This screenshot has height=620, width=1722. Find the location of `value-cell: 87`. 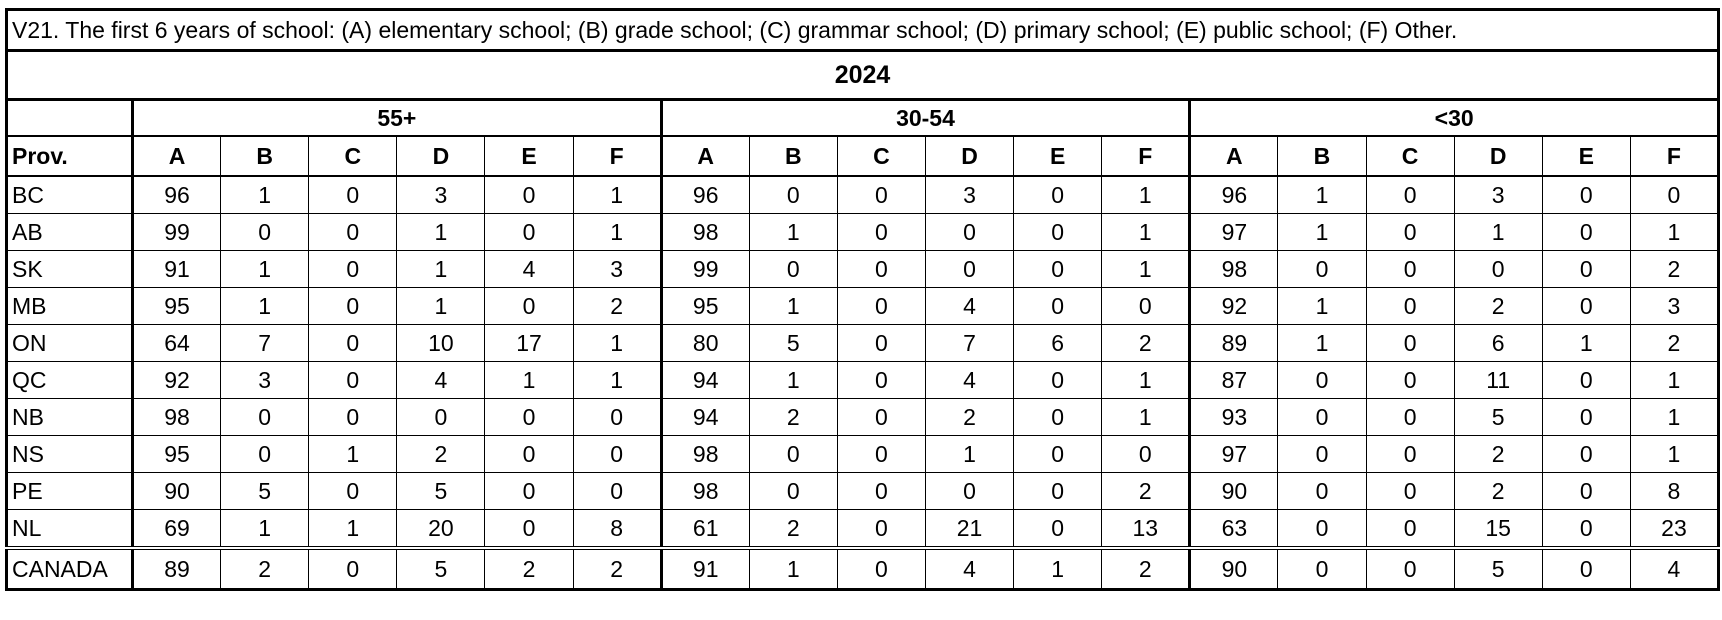

value-cell: 87 is located at coordinates (1233, 380).